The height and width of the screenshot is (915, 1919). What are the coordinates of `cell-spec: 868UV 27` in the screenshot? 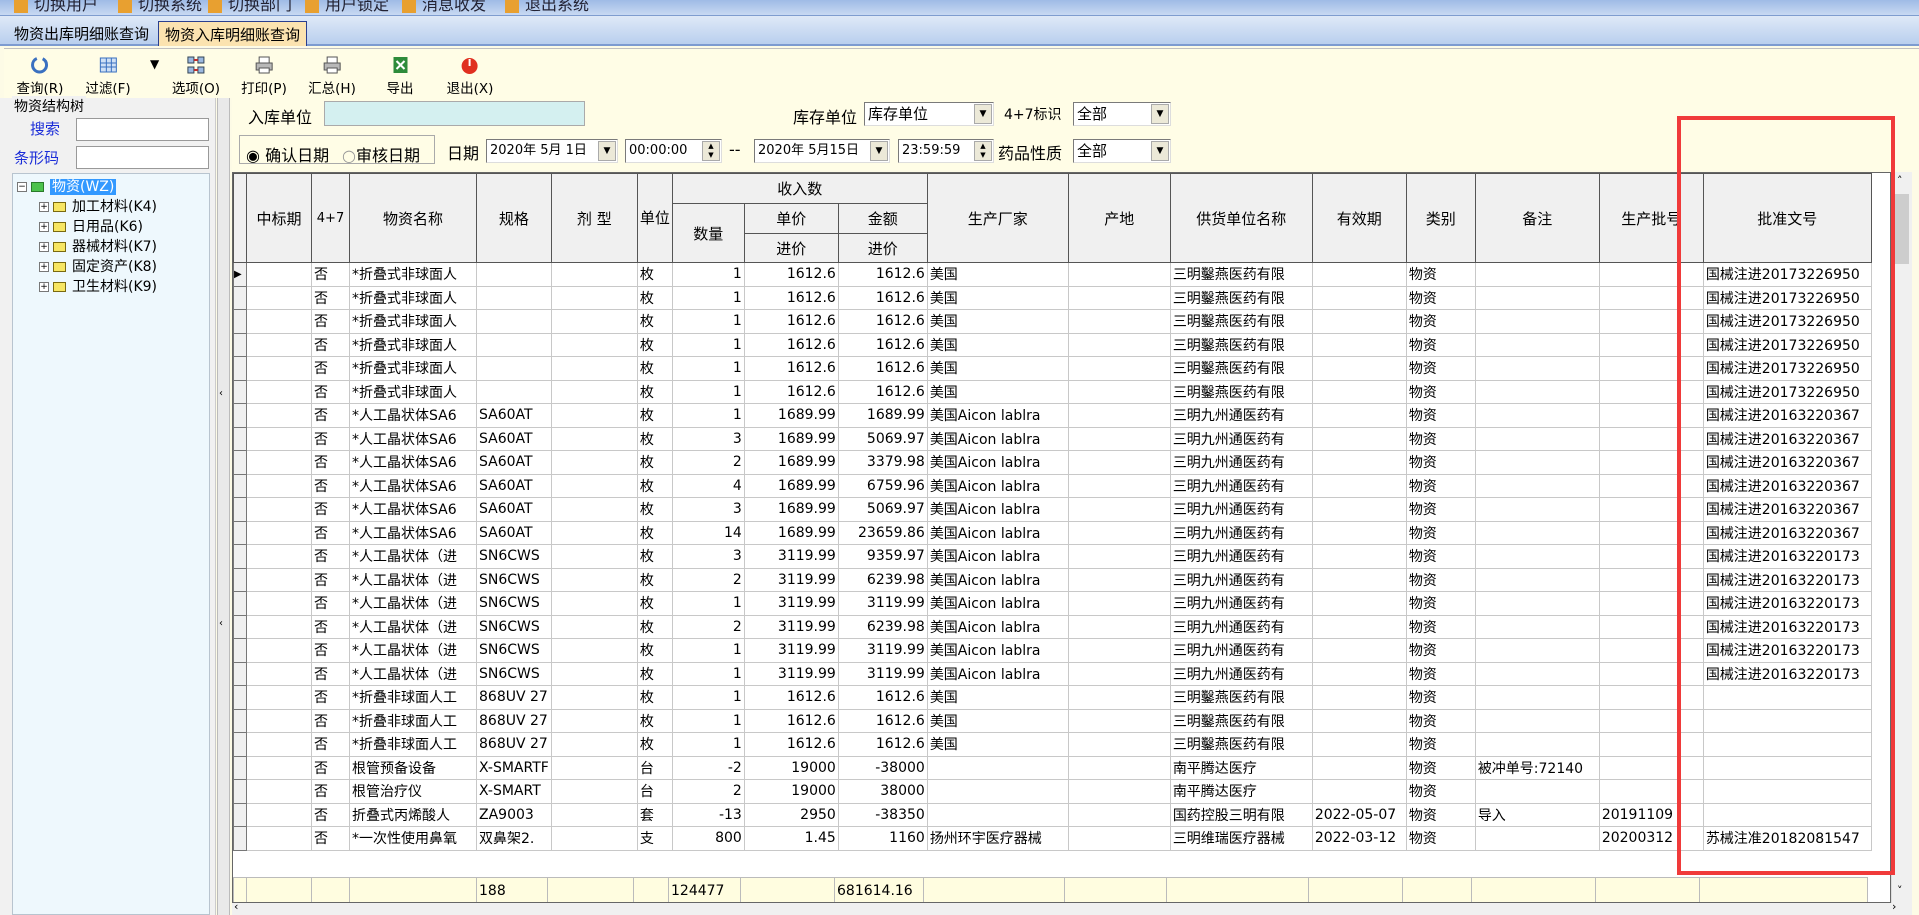 It's located at (514, 720).